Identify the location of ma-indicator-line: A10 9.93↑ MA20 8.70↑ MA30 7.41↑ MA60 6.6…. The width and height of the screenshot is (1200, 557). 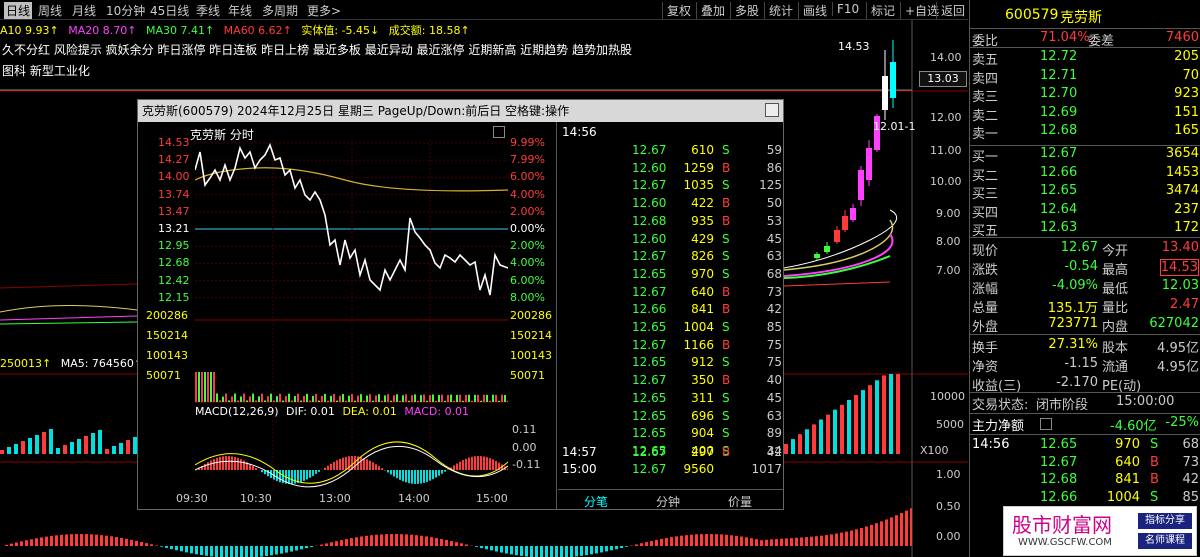
(238, 30).